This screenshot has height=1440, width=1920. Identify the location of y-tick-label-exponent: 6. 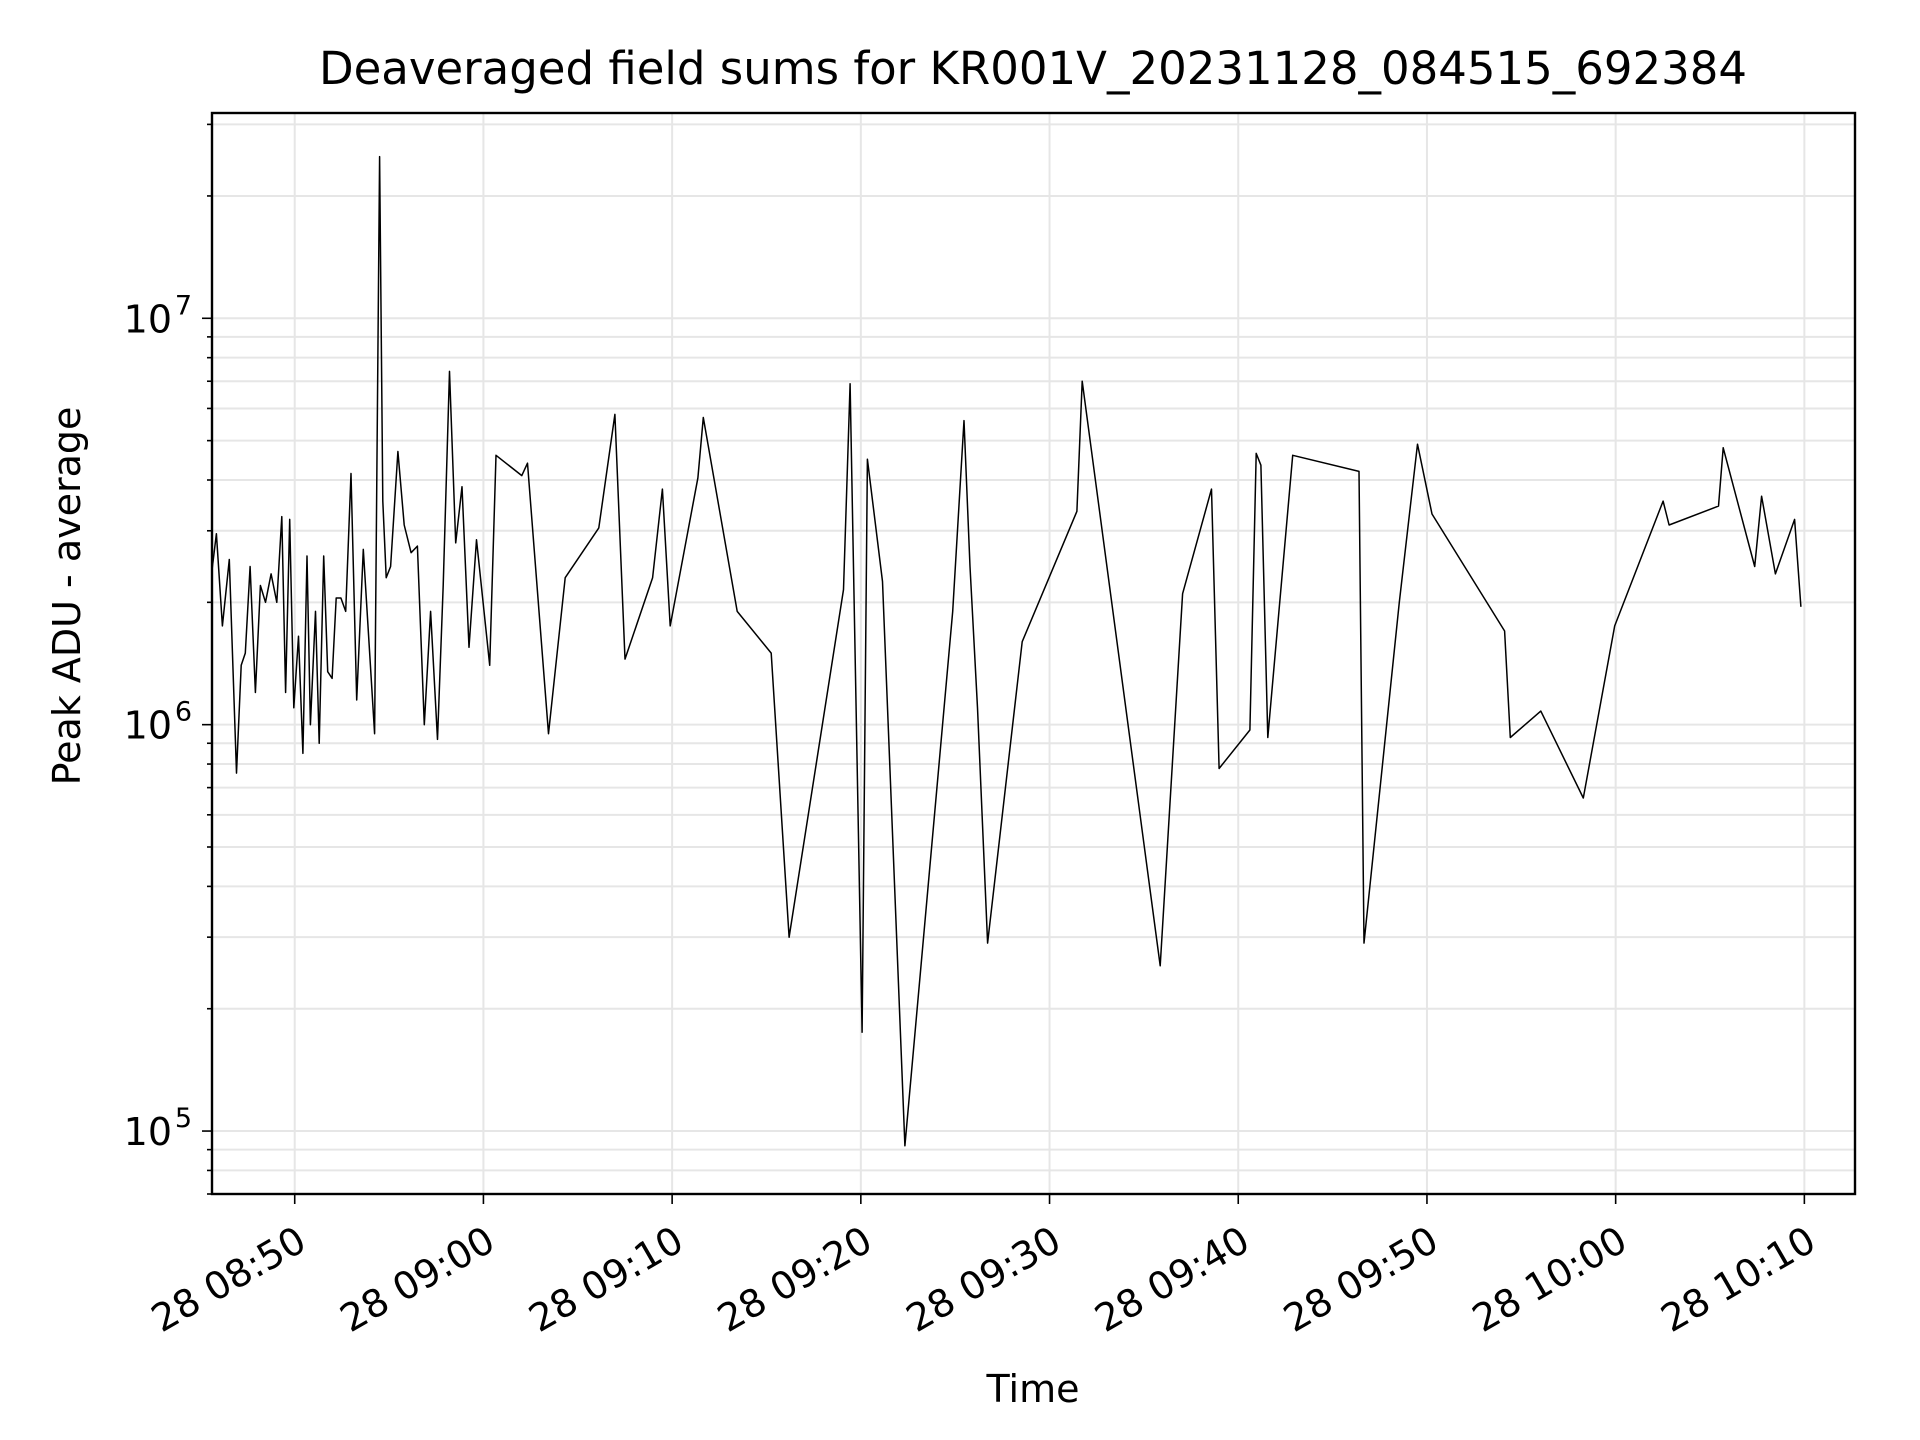
(183, 712).